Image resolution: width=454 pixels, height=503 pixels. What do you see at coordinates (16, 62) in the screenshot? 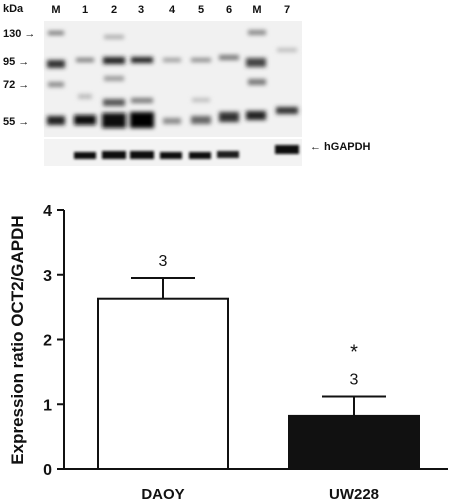
I see `marker-label-95: 95 →` at bounding box center [16, 62].